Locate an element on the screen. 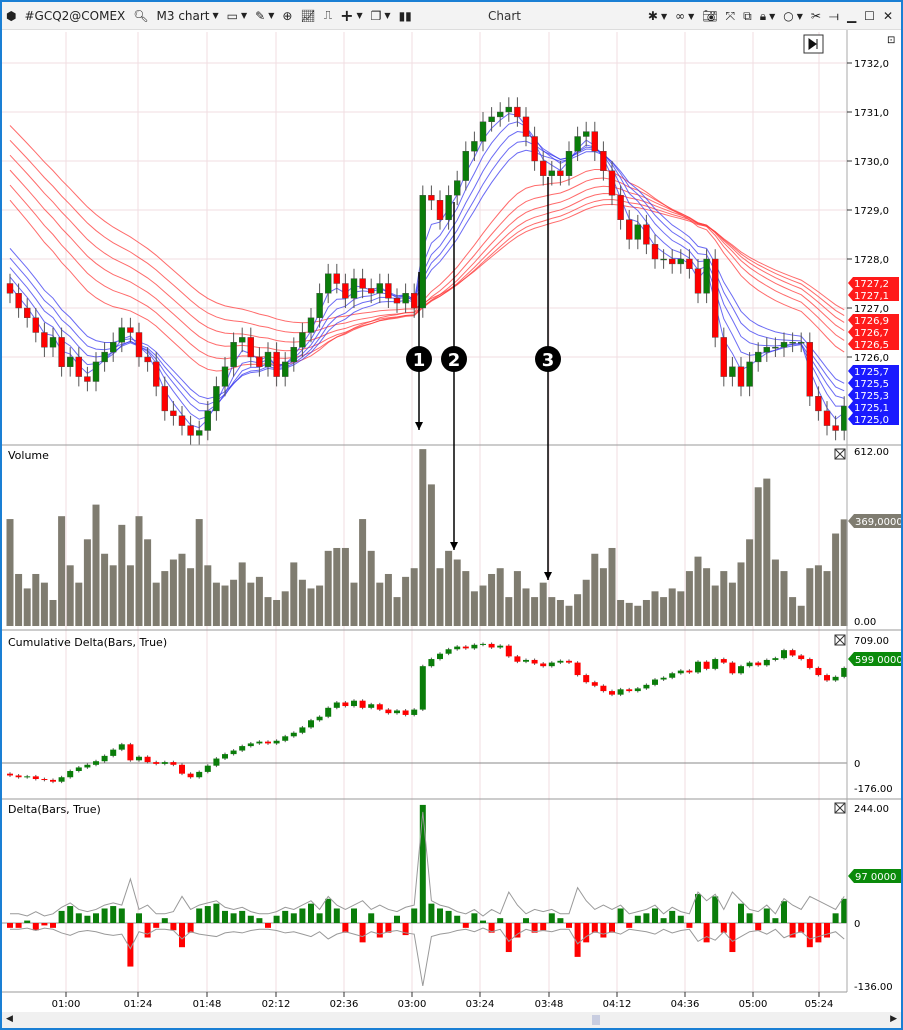 The image size is (903, 1030). tools-icon: ✂ is located at coordinates (815, 16).